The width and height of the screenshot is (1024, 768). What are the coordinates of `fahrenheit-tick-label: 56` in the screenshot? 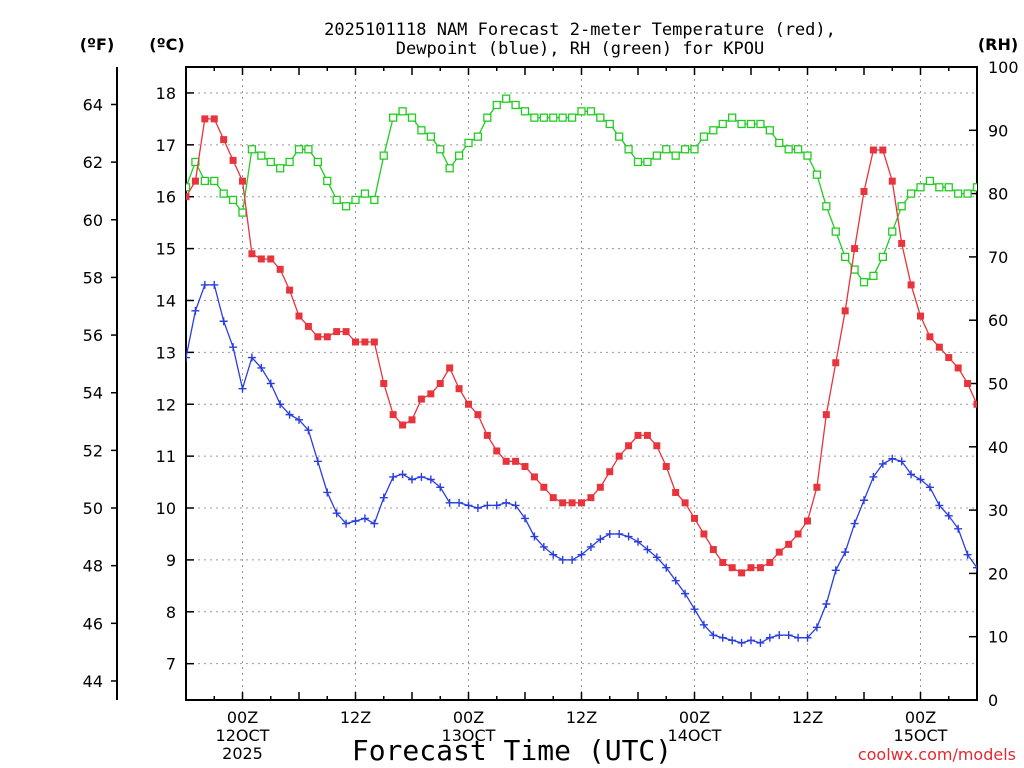 It's located at (93, 335).